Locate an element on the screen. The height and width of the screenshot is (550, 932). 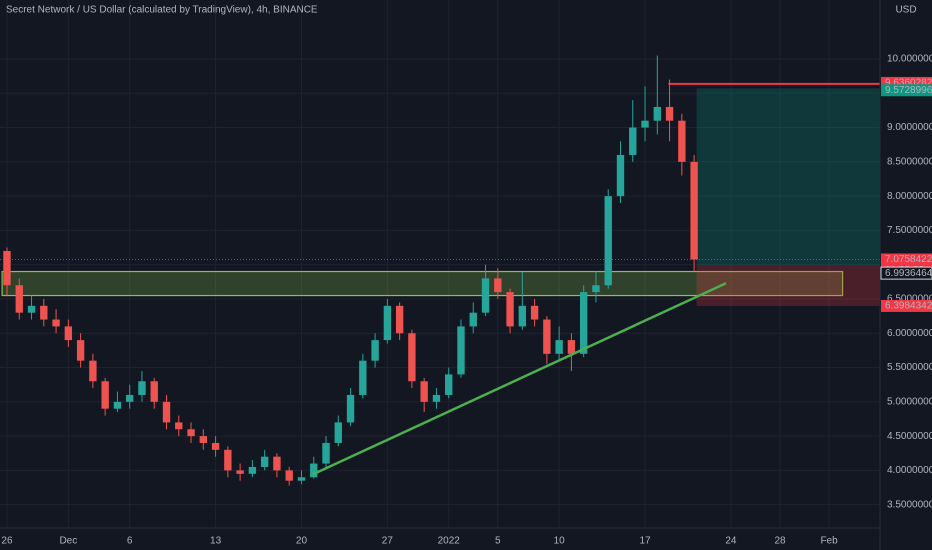
x-tick-label: 13 is located at coordinates (216, 541).